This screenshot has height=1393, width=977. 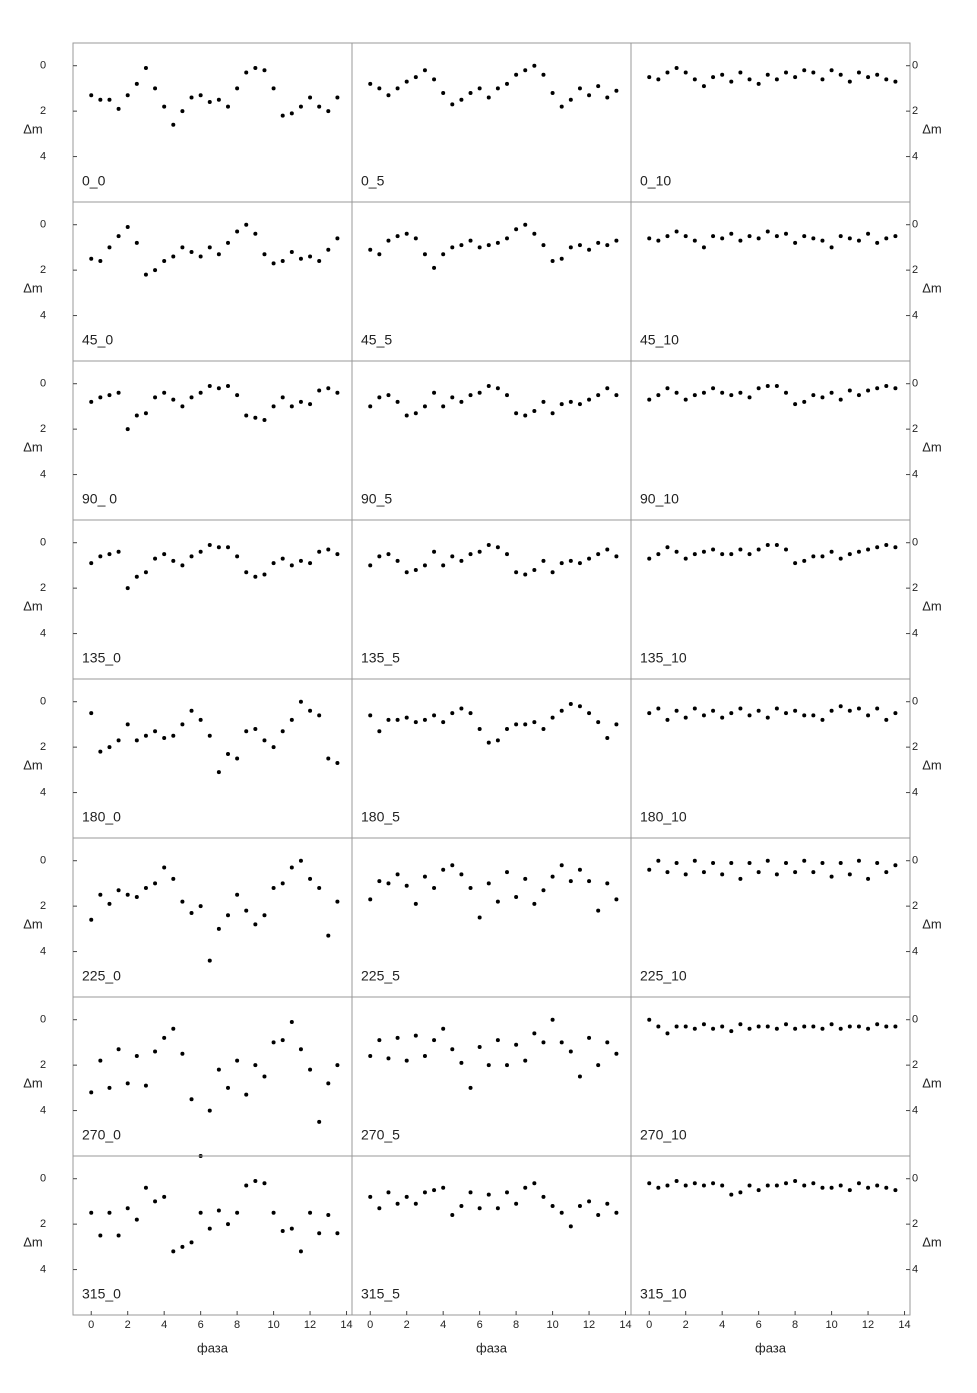 What do you see at coordinates (99, 499) in the screenshot?
I see `panel-label: 90_ 0` at bounding box center [99, 499].